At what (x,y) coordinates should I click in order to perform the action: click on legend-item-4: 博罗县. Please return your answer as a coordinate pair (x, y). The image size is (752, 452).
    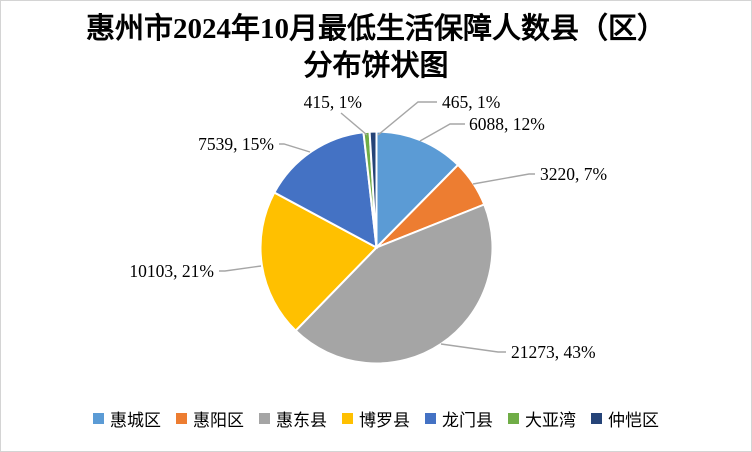
    Looking at the image, I should click on (376, 418).